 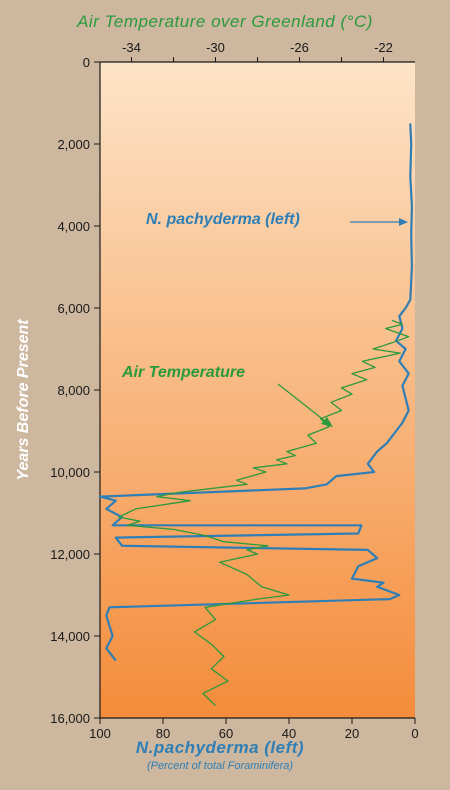 What do you see at coordinates (70, 636) in the screenshot?
I see `y-tick-label: 14,000` at bounding box center [70, 636].